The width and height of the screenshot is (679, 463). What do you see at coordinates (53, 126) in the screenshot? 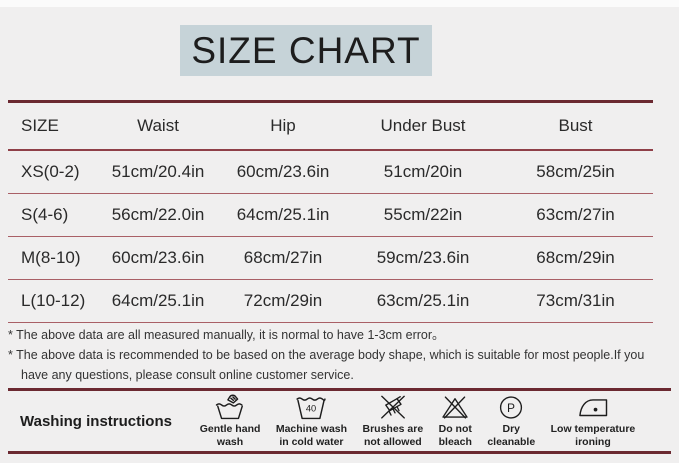
I see `column-header-size: SIZE` at bounding box center [53, 126].